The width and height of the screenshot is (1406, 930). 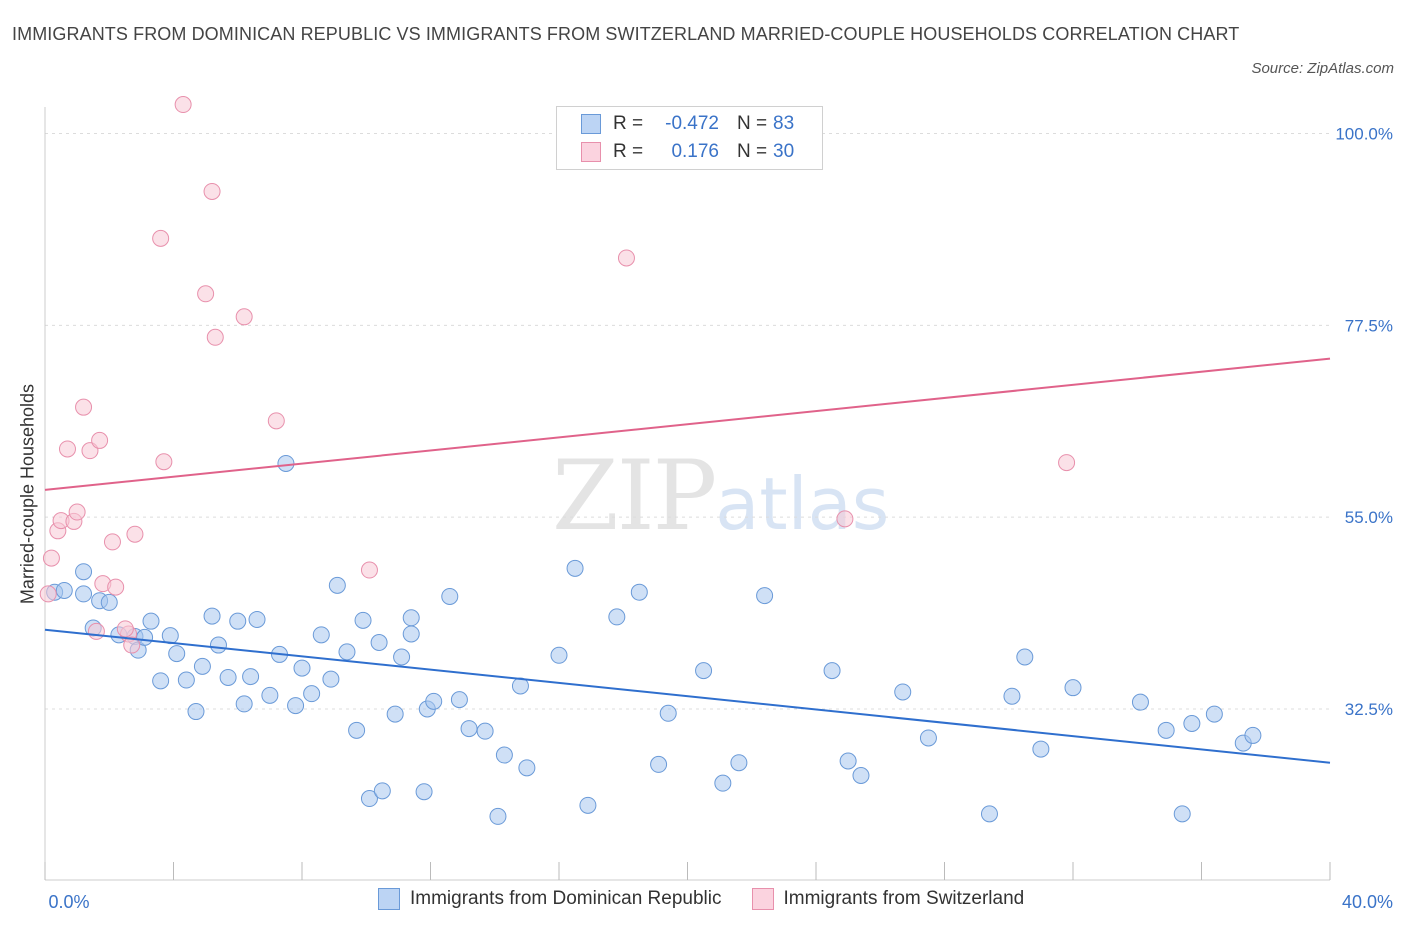 I want to click on source-label: Source: ZipAtlas.com, so click(x=1322, y=68).